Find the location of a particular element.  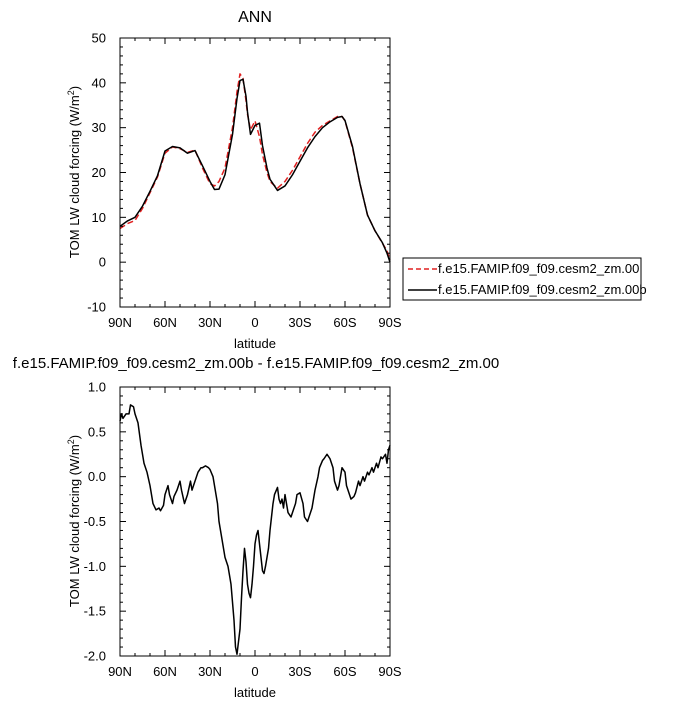

bottom-x-tick-label: 60S is located at coordinates (344, 671).